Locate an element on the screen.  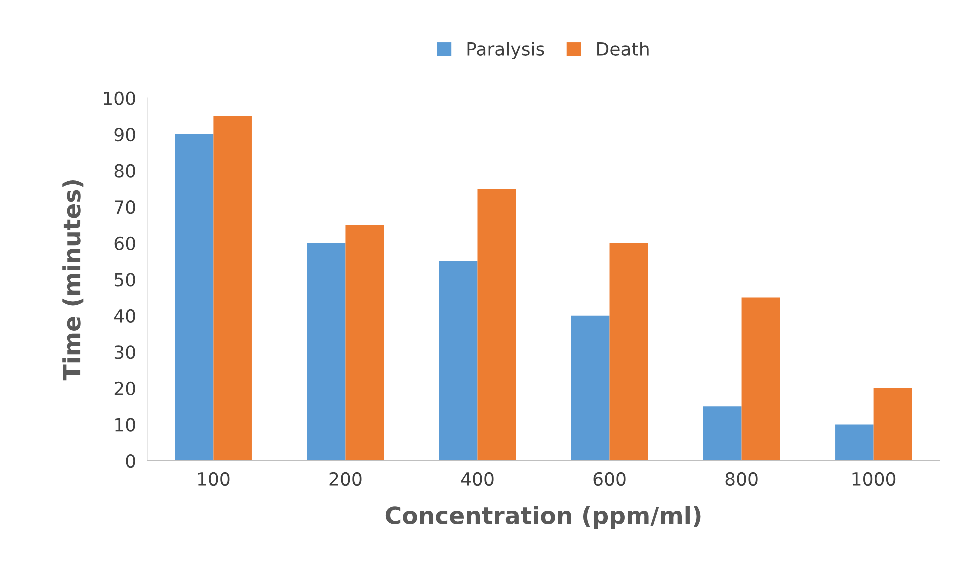
x-tick-label: 100 is located at coordinates (214, 479).